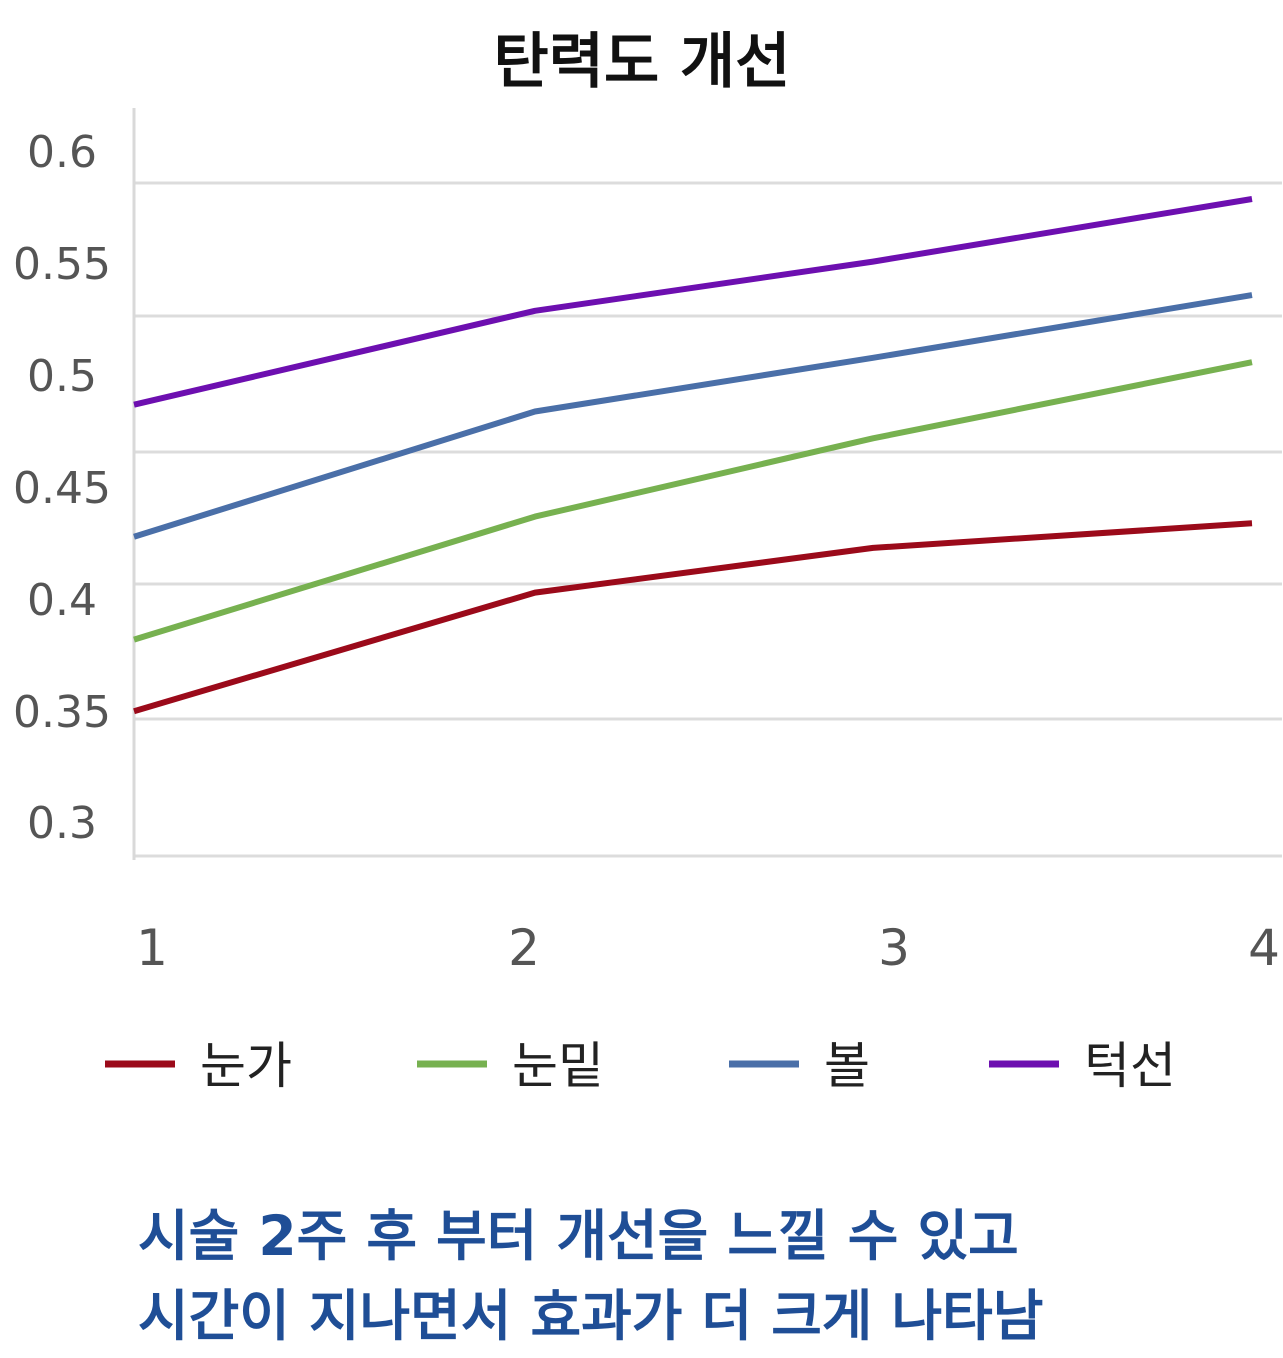 This screenshot has width=1283, height=1358. What do you see at coordinates (1130, 1066) in the screenshot?
I see `legend-label: 턱선` at bounding box center [1130, 1066].